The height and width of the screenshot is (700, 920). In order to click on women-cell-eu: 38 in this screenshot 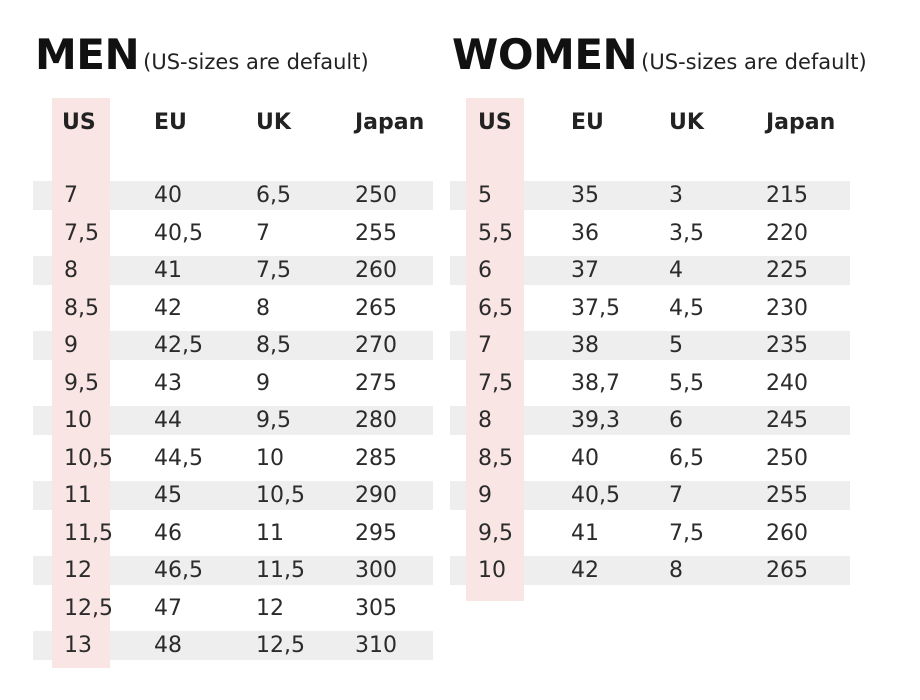, I will do `click(585, 345)`.